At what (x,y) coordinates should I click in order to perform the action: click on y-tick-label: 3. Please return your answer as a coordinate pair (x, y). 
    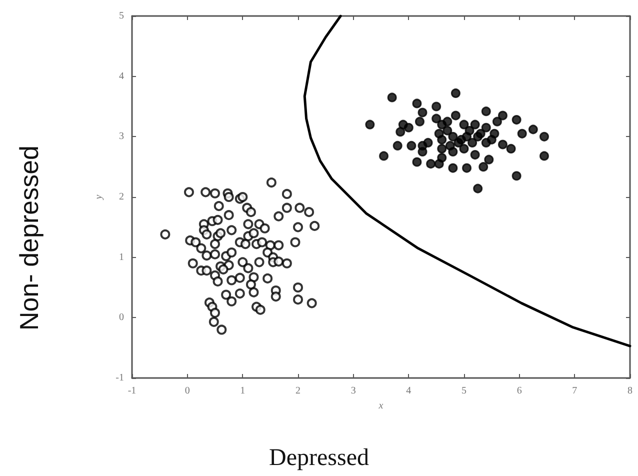
    Looking at the image, I should click on (121, 136).